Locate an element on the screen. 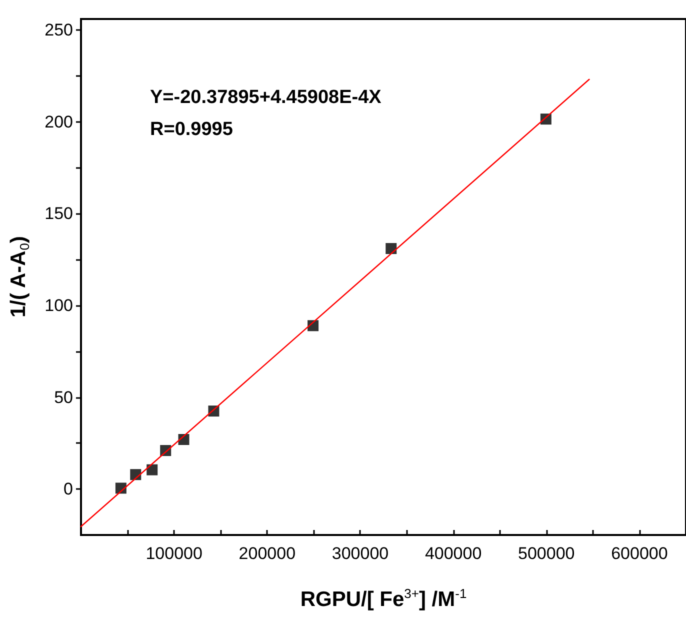 This screenshot has width=686, height=621. y-tick-label: 0 is located at coordinates (68, 489).